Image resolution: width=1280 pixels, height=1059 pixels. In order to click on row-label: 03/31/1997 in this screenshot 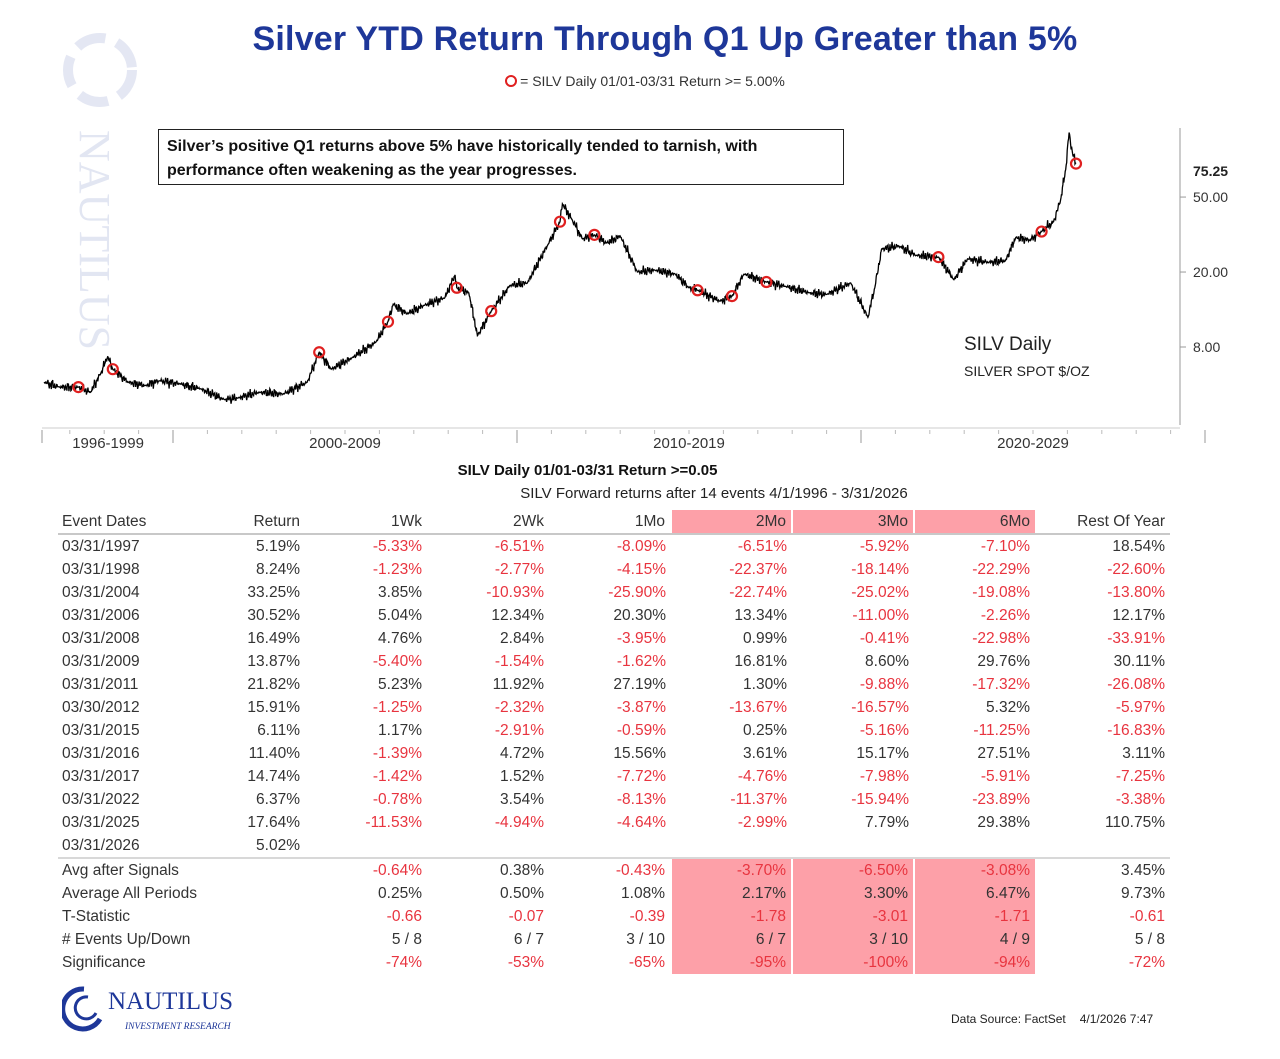, I will do `click(101, 546)`.